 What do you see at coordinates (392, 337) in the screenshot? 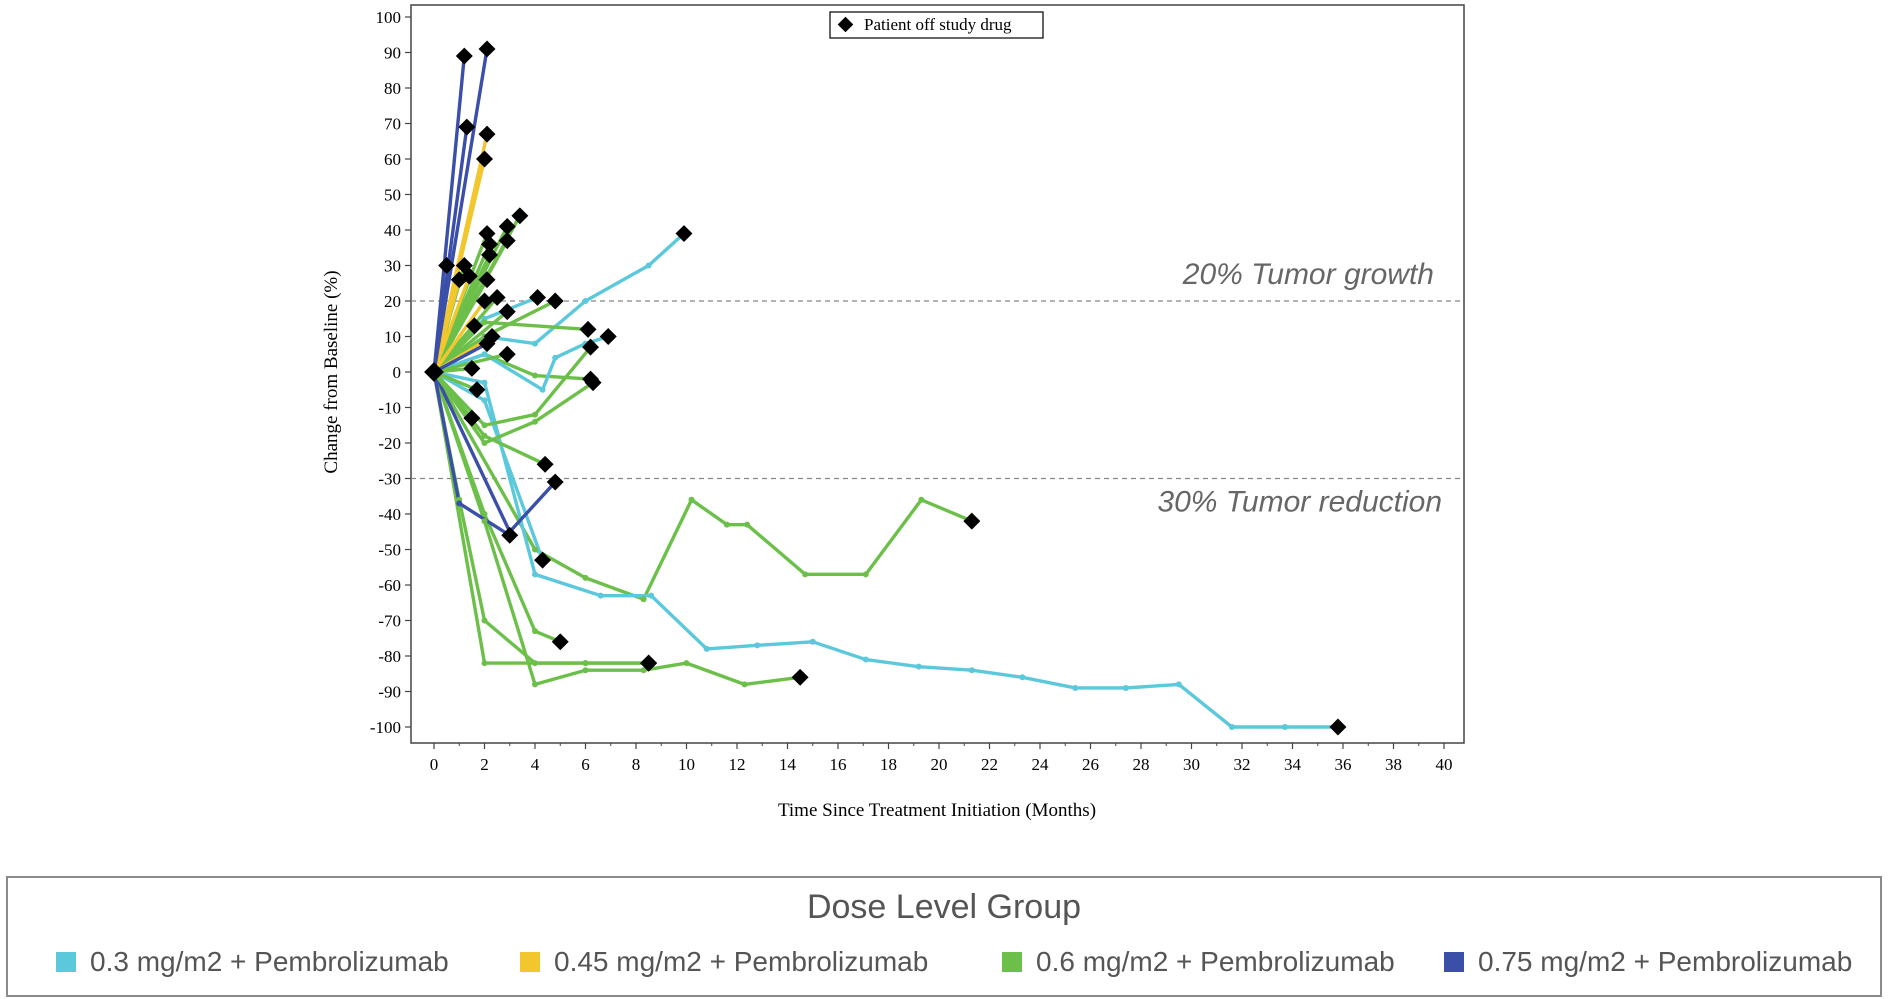
I see `y-tick-label: 10` at bounding box center [392, 337].